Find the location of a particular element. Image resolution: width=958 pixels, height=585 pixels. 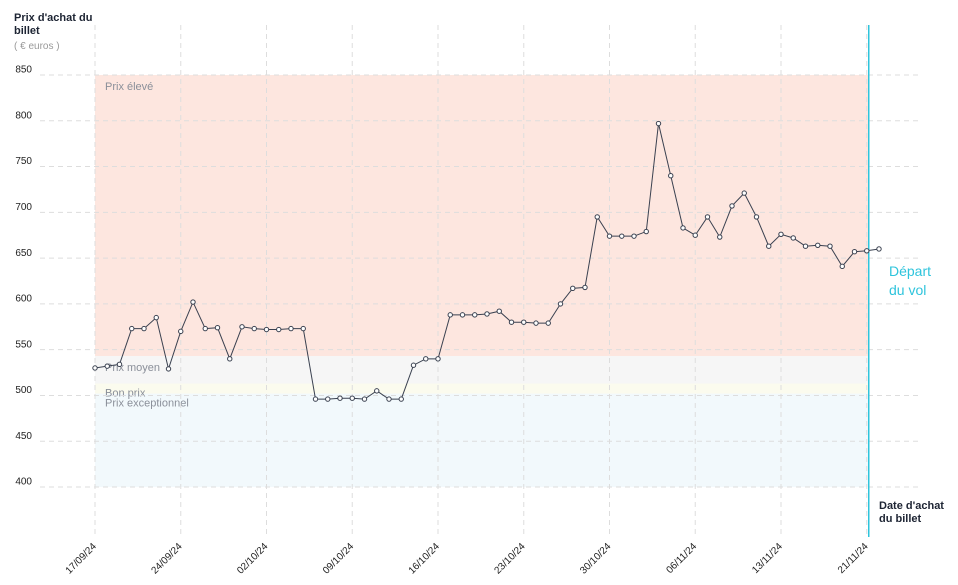

x-tick-label: 16/10/24 is located at coordinates (425, 559).